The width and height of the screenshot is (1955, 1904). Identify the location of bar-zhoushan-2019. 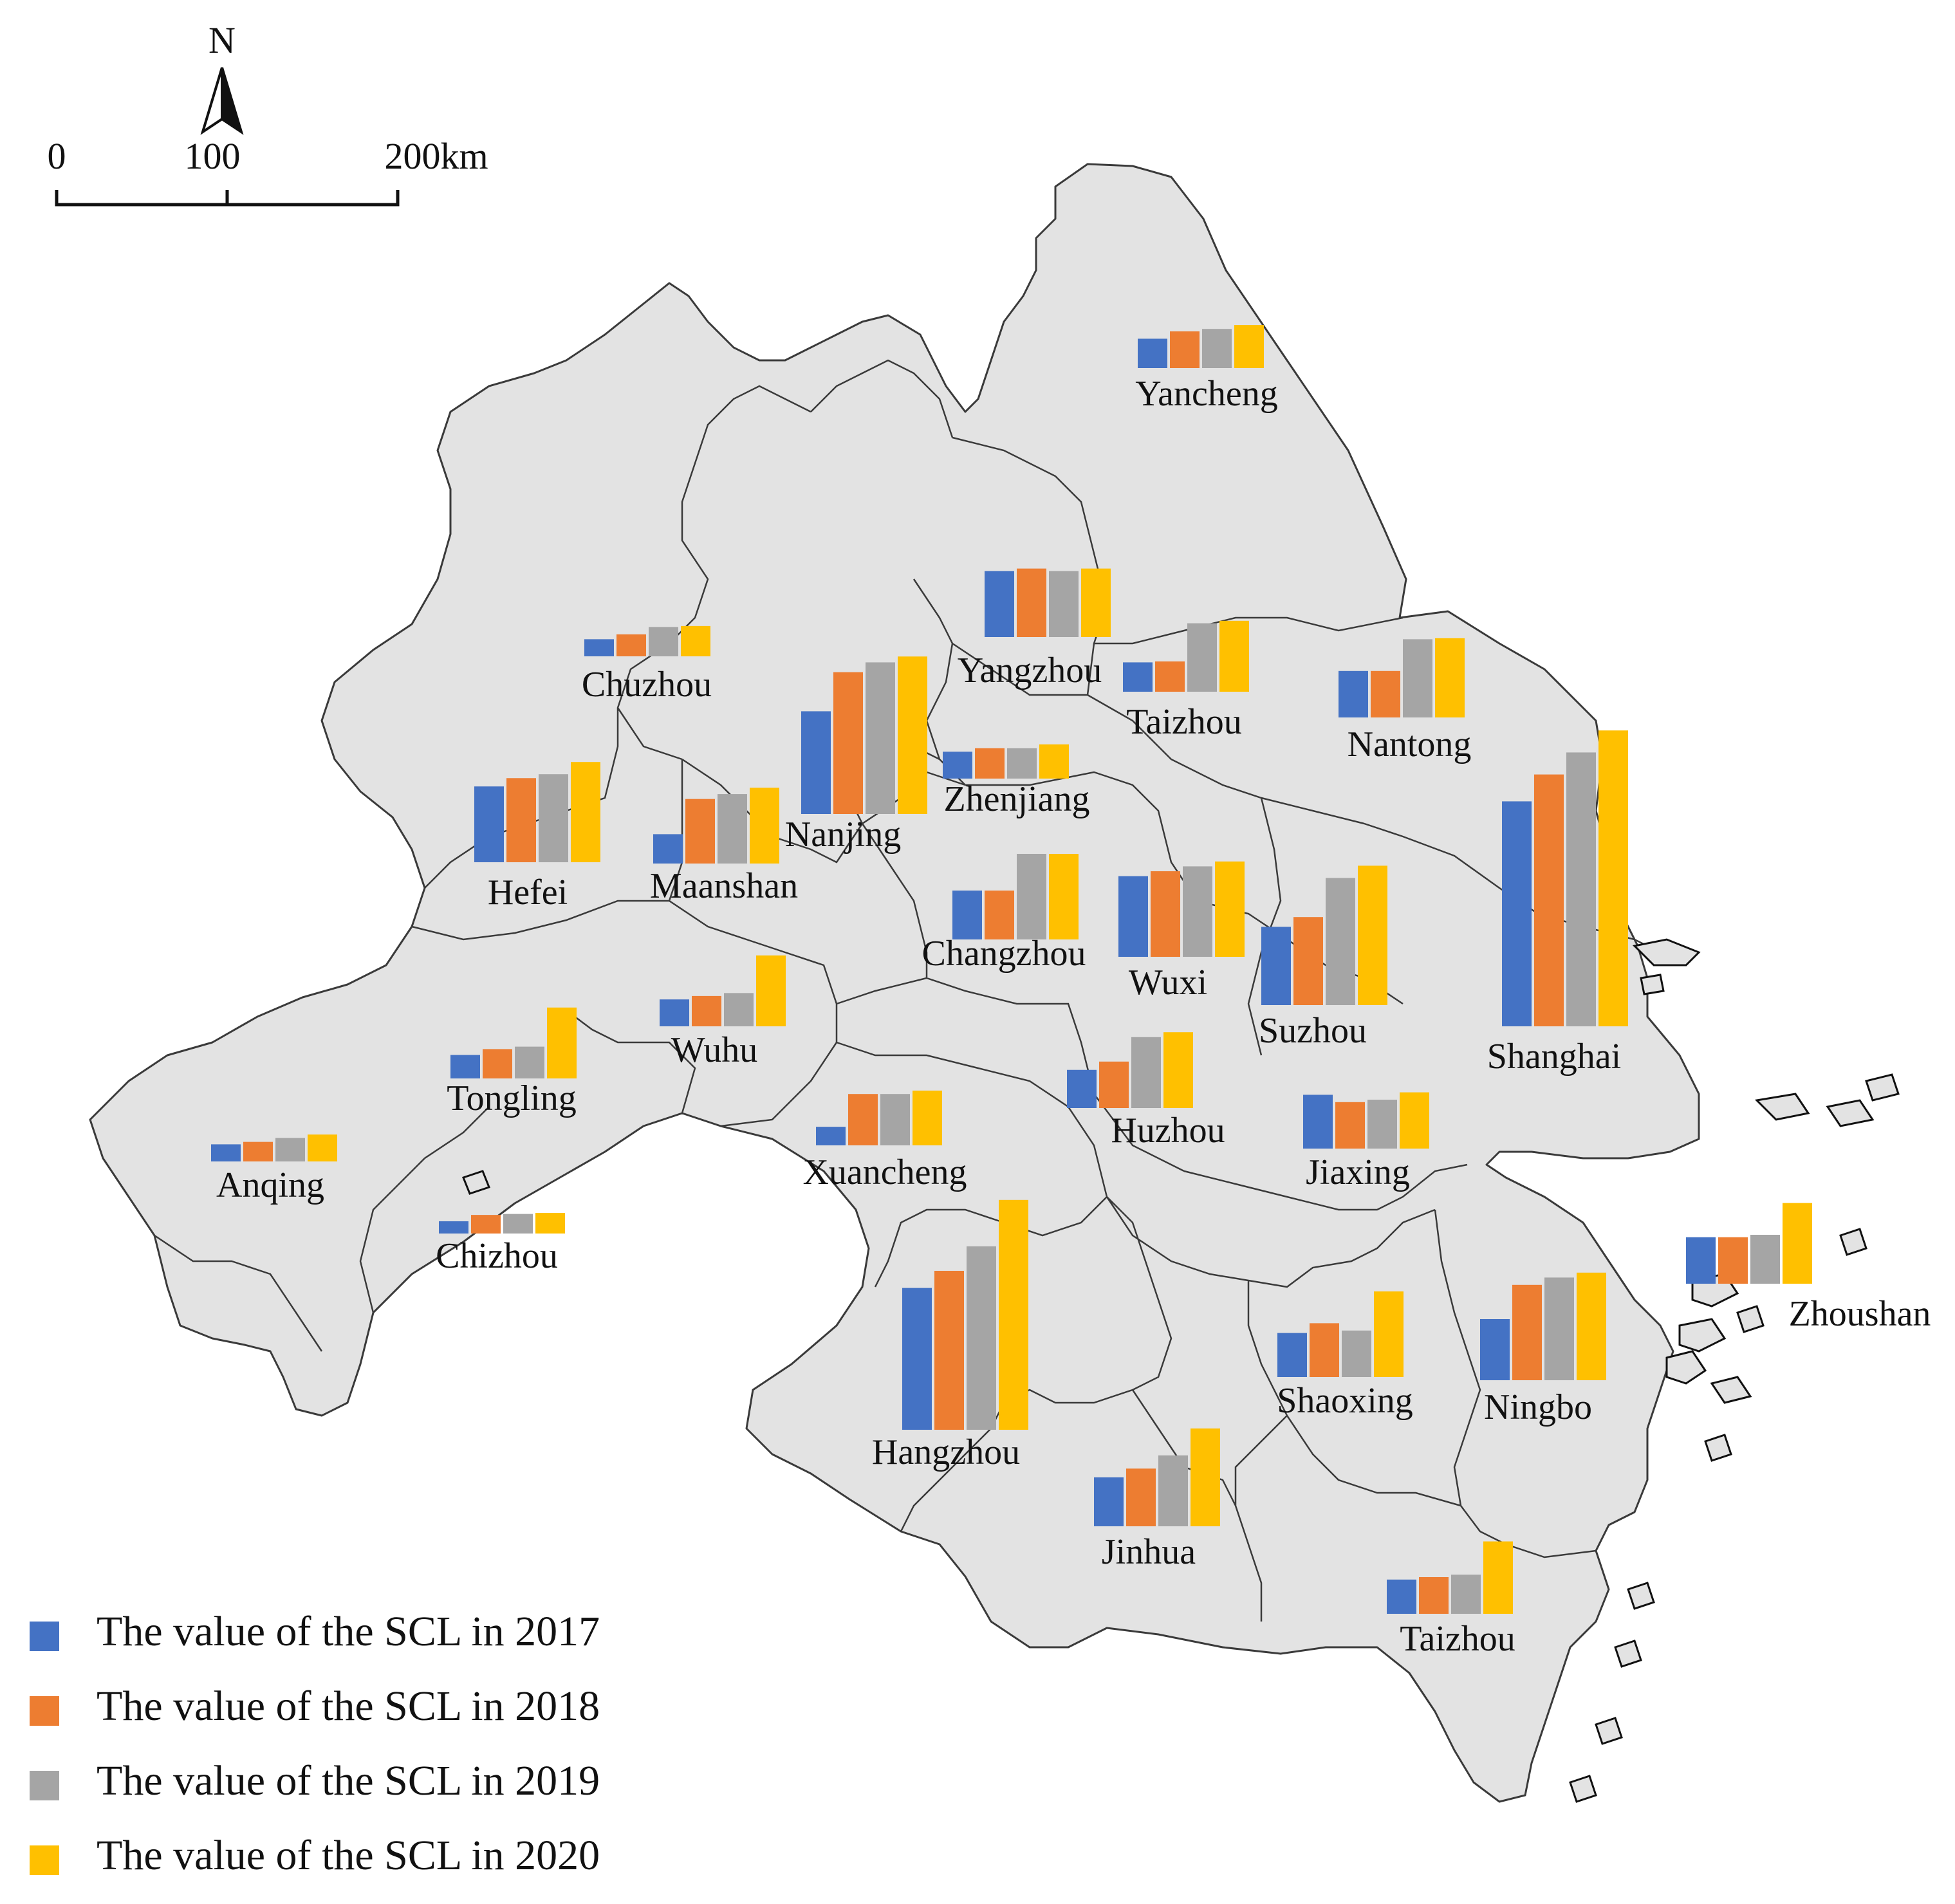
(1765, 1259).